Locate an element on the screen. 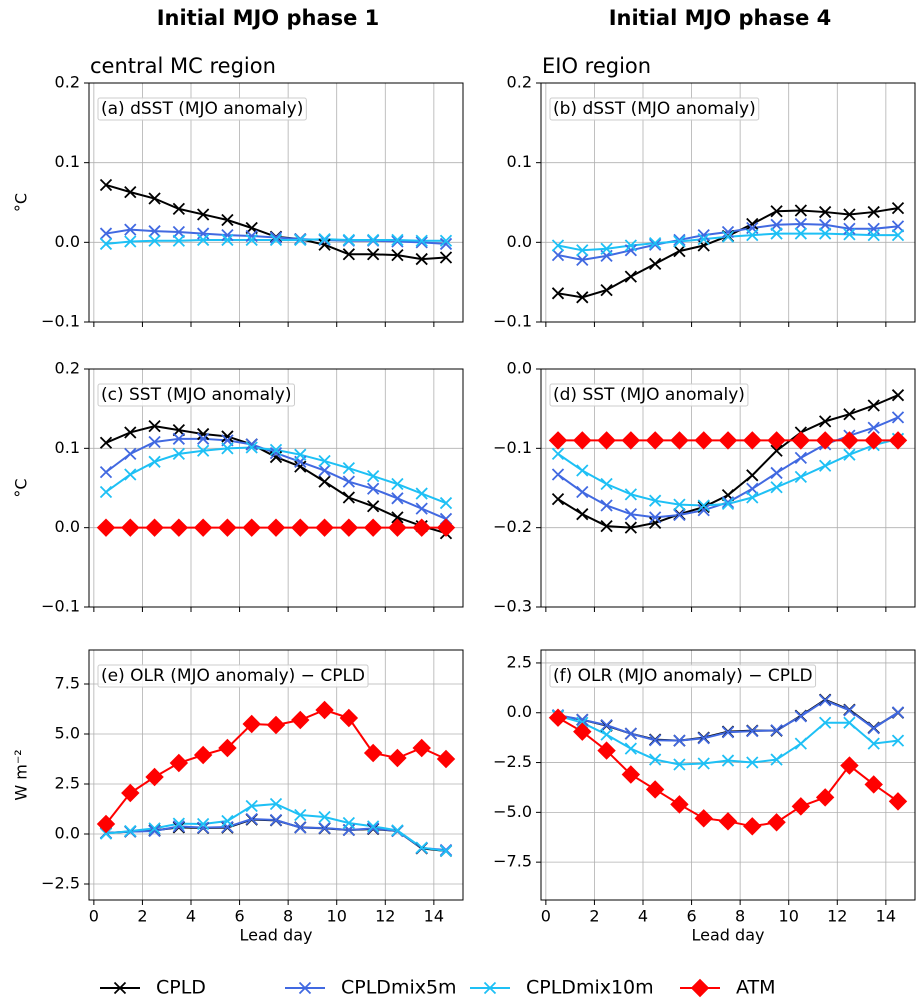 Image resolution: width=923 pixels, height=999 pixels. panel: −0.3 −0.2 −0.1 0.0 (d) SST (MJO anomaly) is located at coordinates (704, 487).